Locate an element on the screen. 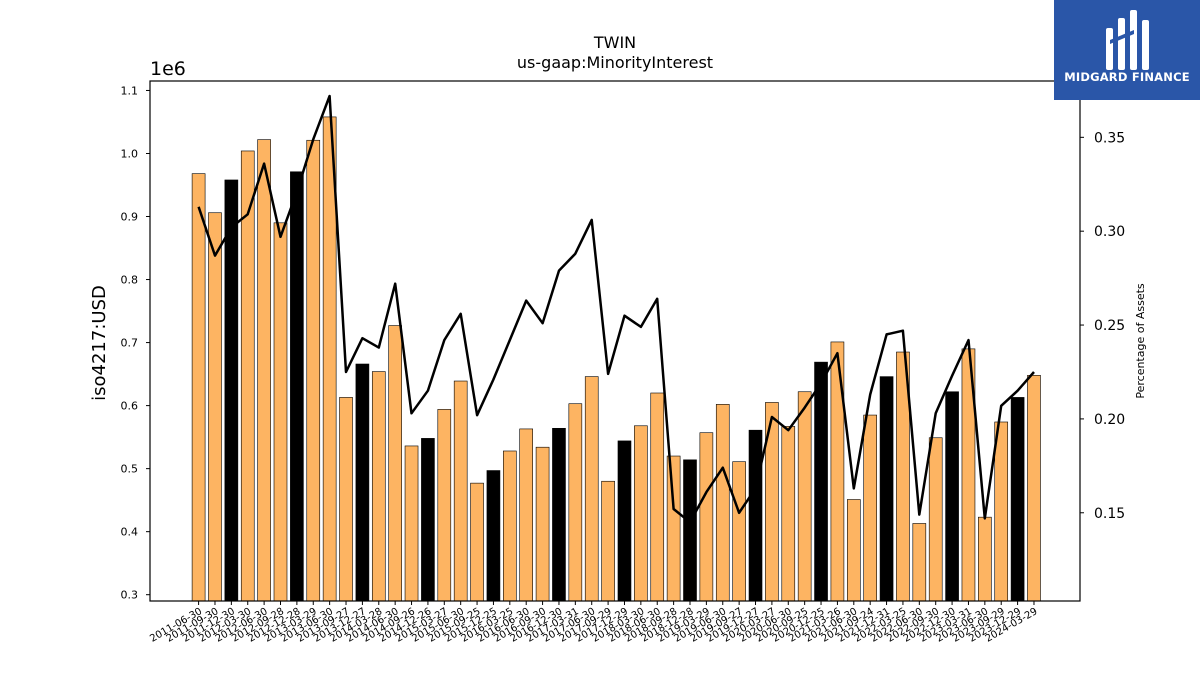 Image resolution: width=1200 pixels, height=675 pixels. y-tick-label: 0.4 is located at coordinates (130, 532).